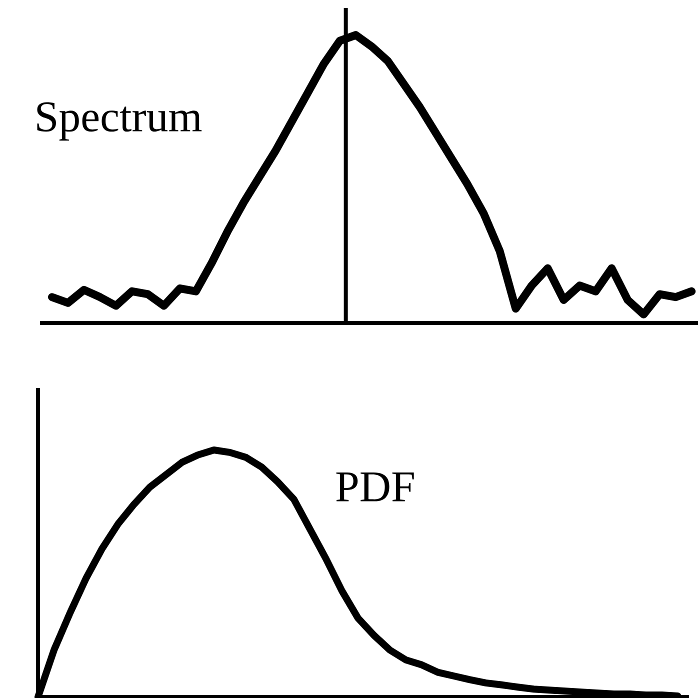  Describe the element at coordinates (375, 487) in the screenshot. I see `series-label: PDF` at that location.